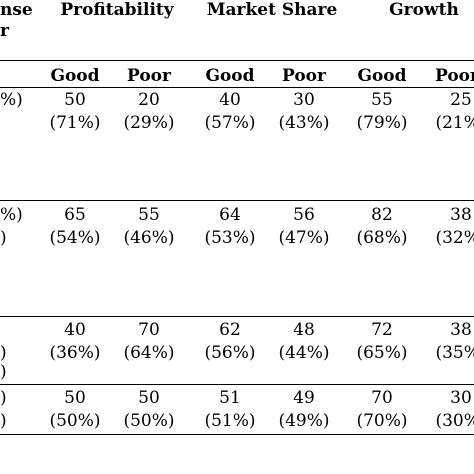 The width and height of the screenshot is (474, 474). Describe the element at coordinates (3, 421) in the screenshot. I see `row-4-stub-line-2: )` at that location.